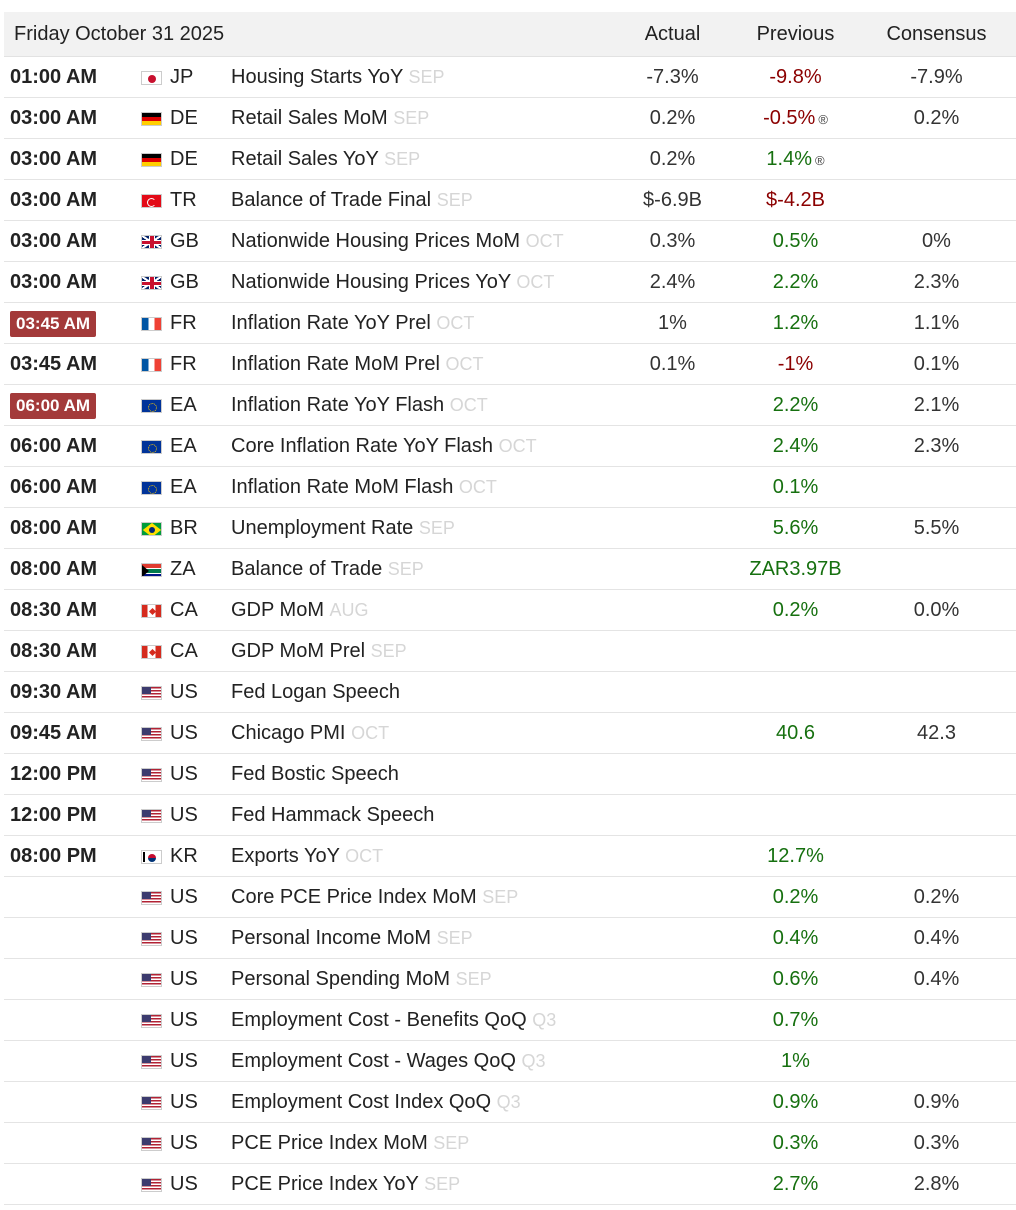  I want to click on event-name: Balance of Trade Final, so click(331, 200).